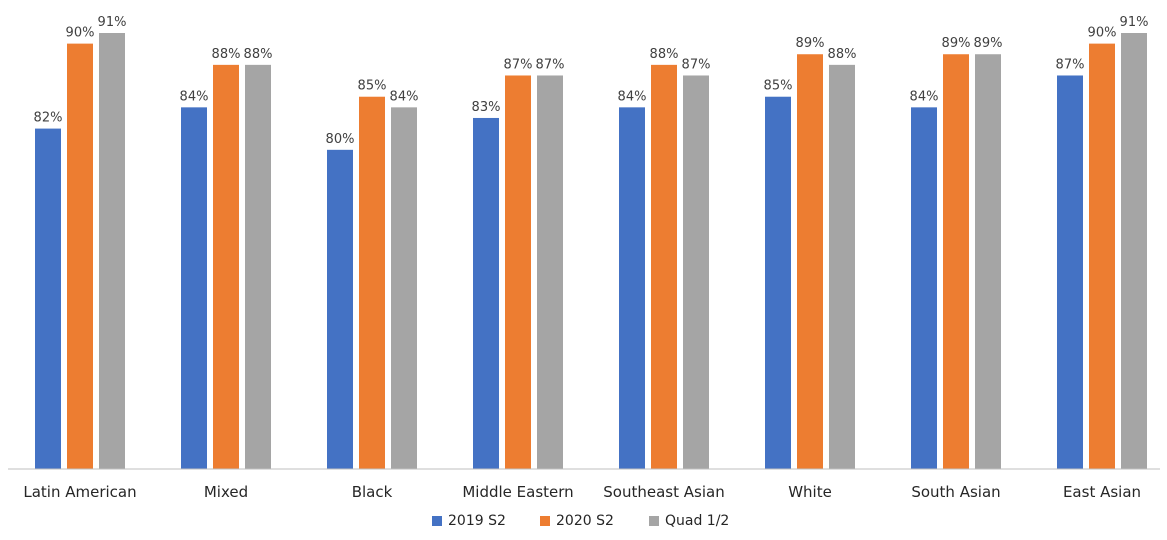 Image resolution: width=1167 pixels, height=540 pixels. I want to click on category-label-white: White, so click(810, 492).